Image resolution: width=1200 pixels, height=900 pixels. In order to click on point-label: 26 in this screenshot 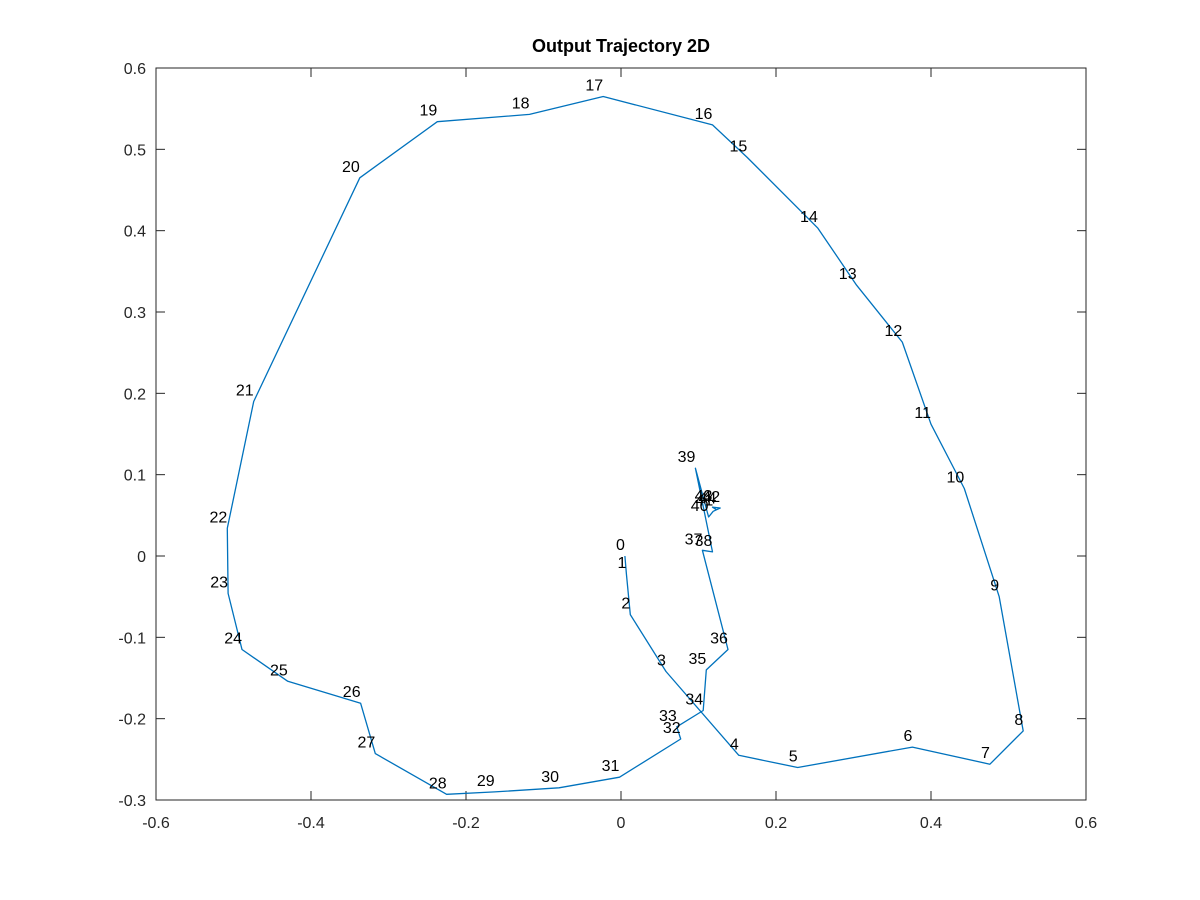, I will do `click(352, 692)`.